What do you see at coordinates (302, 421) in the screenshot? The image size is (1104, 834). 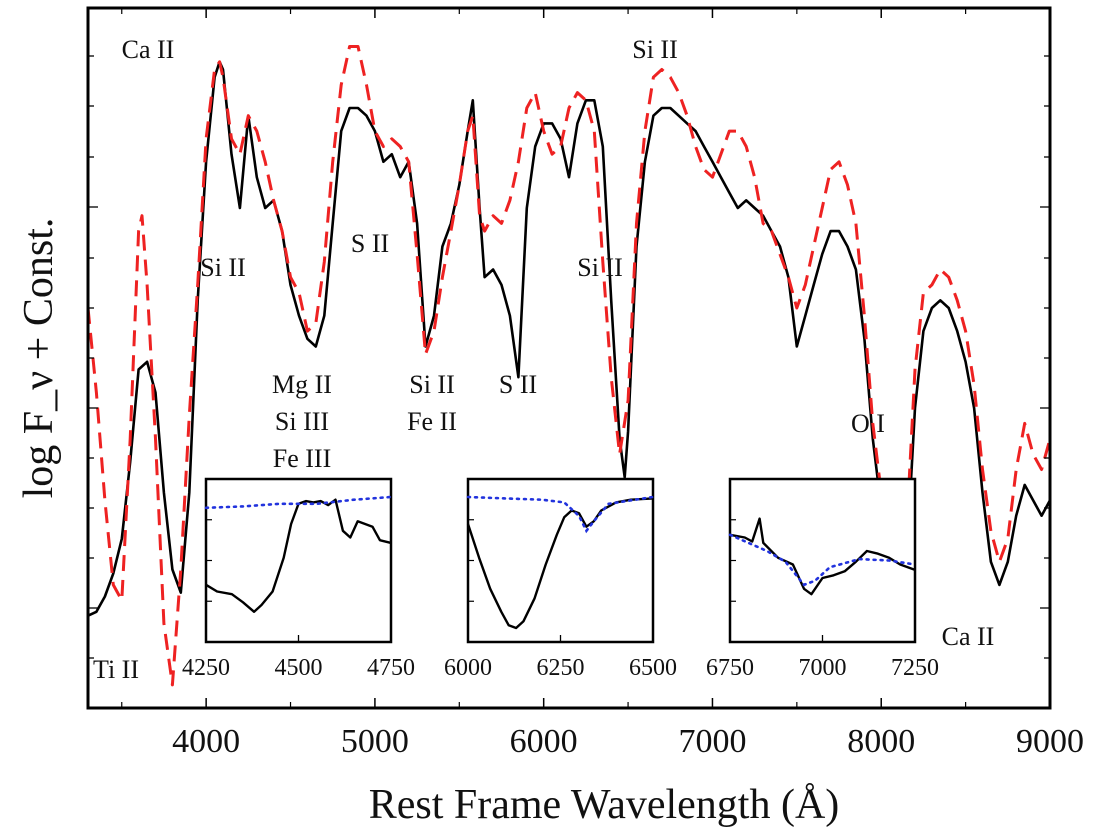 I see `line-annotation-label: Si III` at bounding box center [302, 421].